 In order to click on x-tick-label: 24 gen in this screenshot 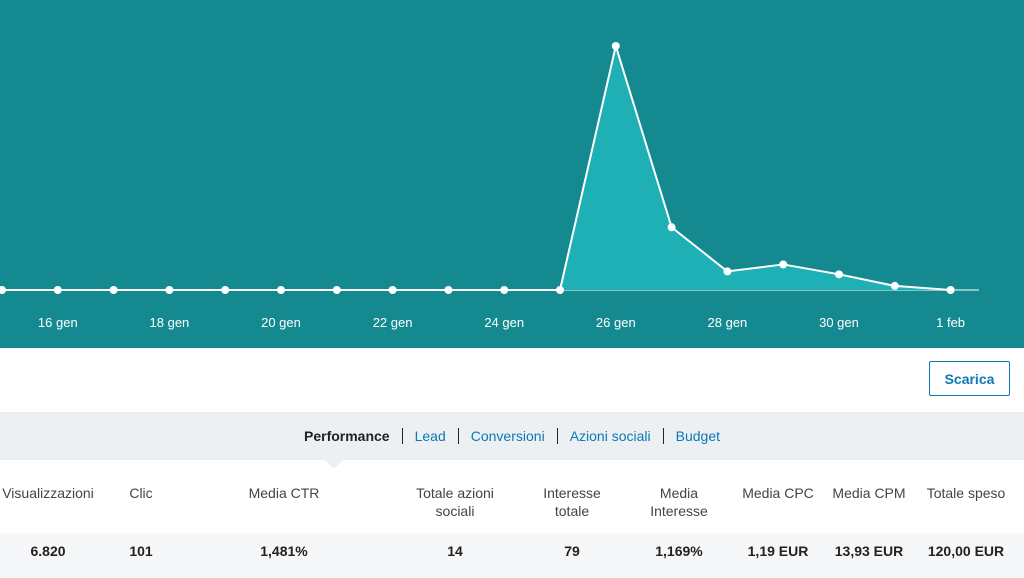, I will do `click(504, 322)`.